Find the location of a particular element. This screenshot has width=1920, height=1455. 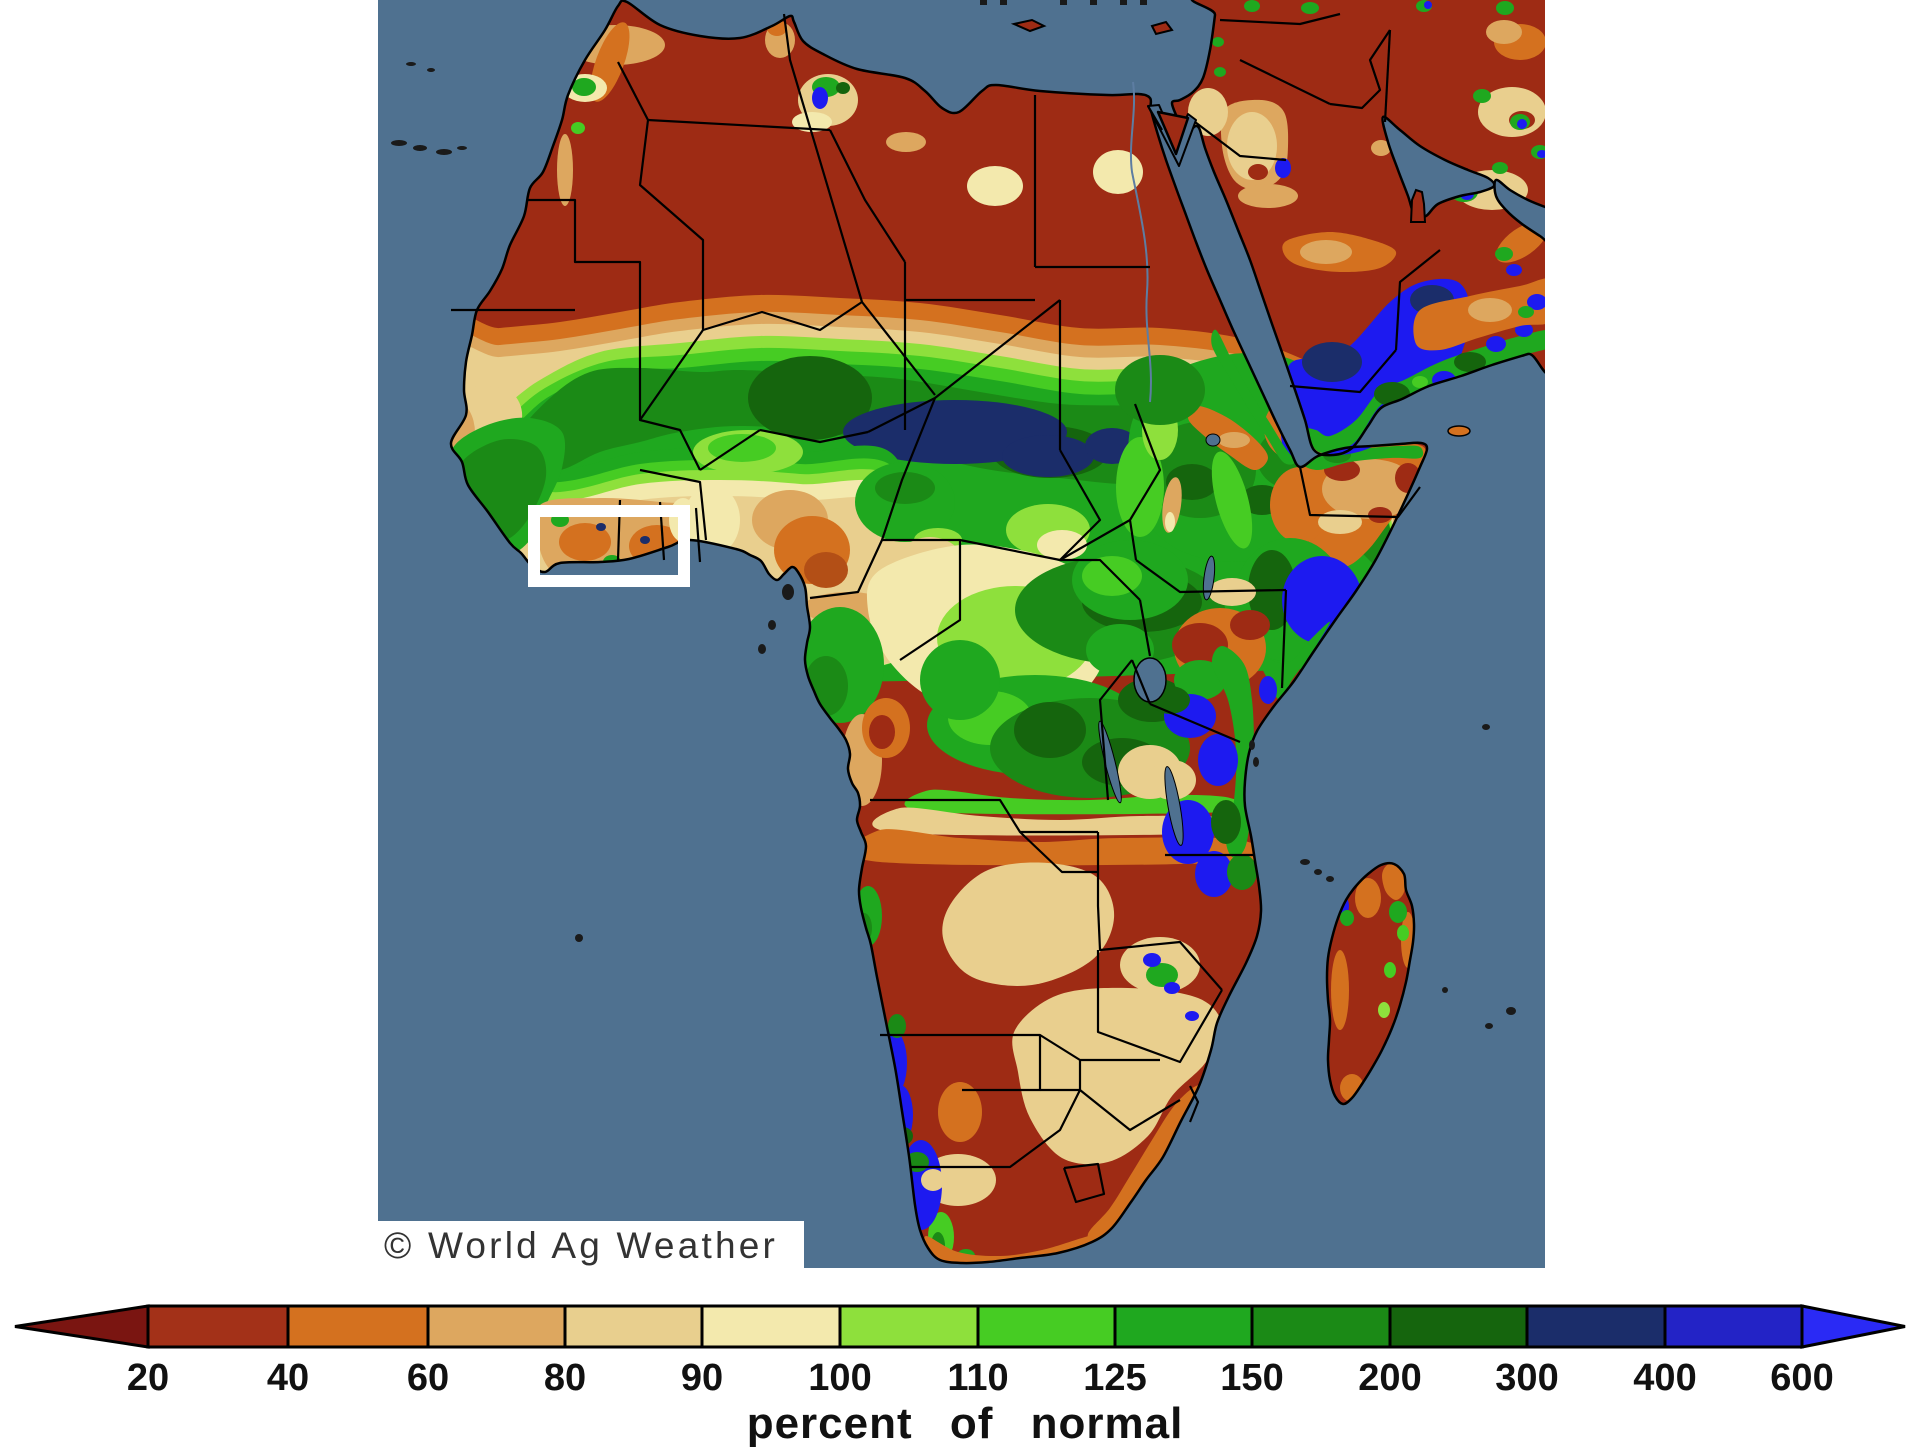

svg-text: percent of normal is located at coordinates (965, 1423).